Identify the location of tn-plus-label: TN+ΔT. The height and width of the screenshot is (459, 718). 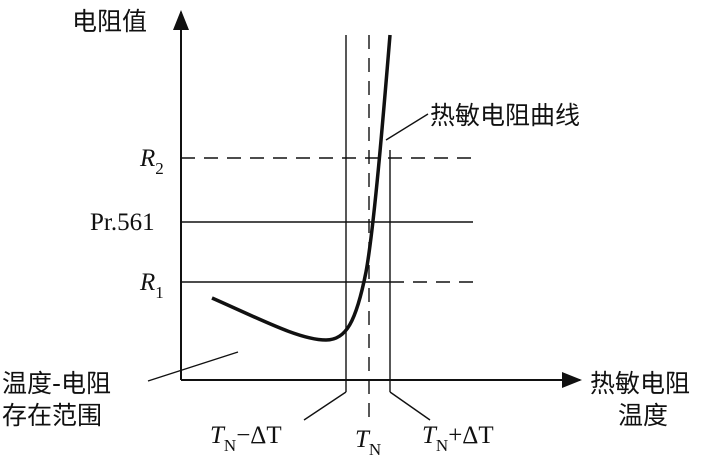
(458, 438).